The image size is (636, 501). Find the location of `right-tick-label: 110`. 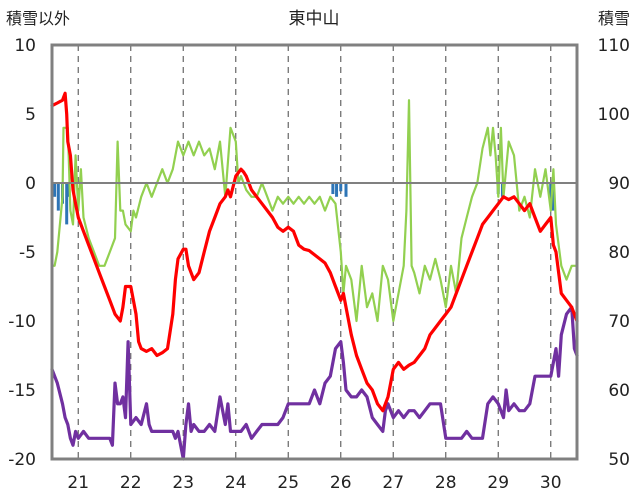

right-tick-label: 110 is located at coordinates (614, 46).